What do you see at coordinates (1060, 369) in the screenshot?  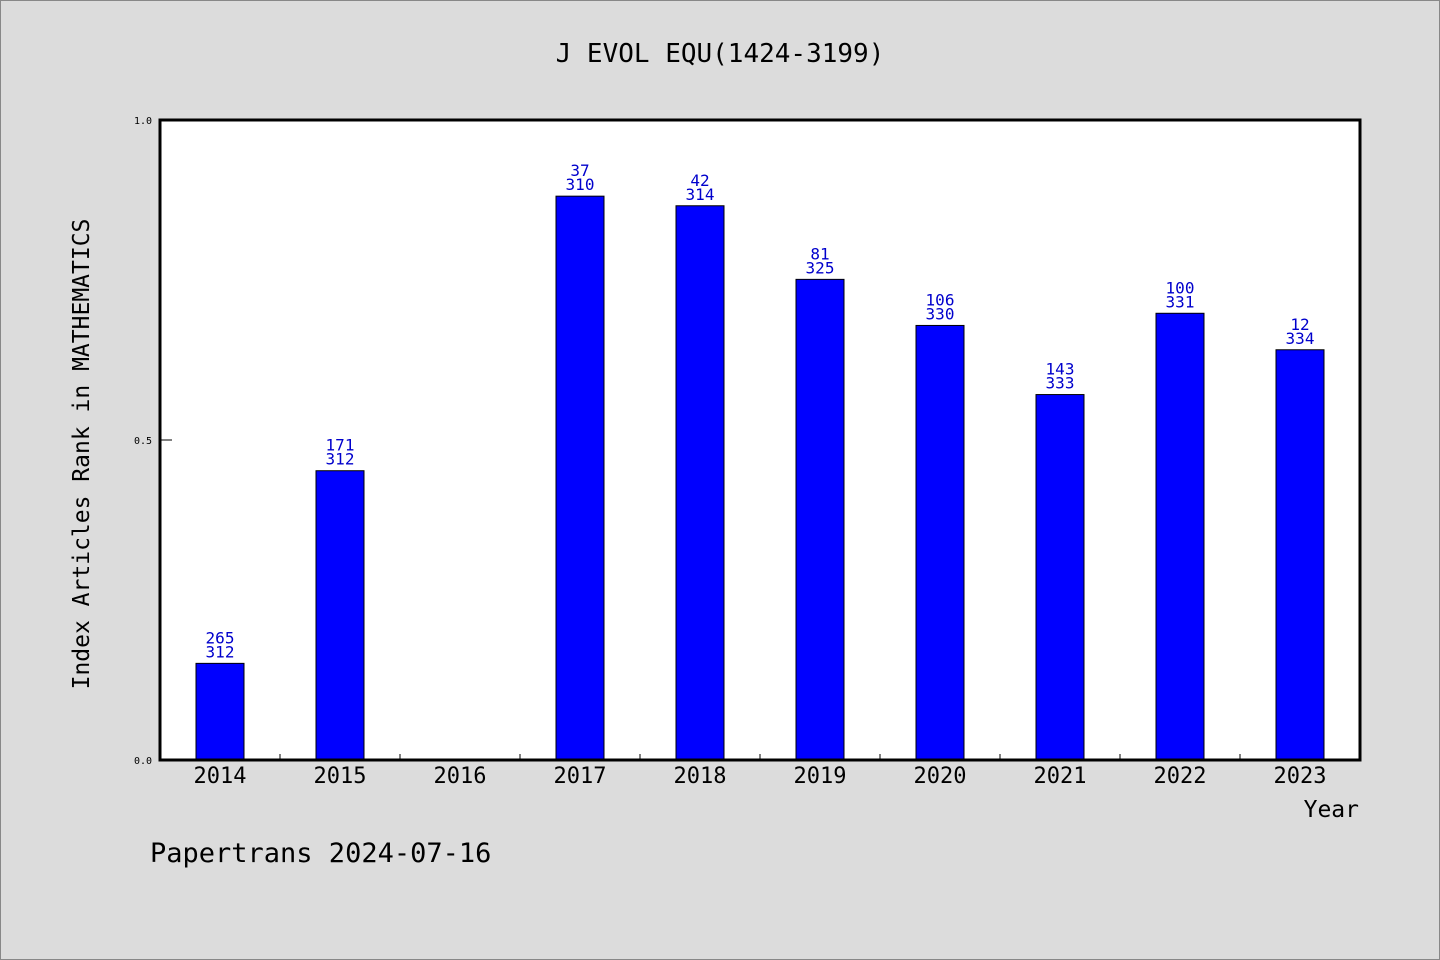 I see `bar-rank-label: 143` at bounding box center [1060, 369].